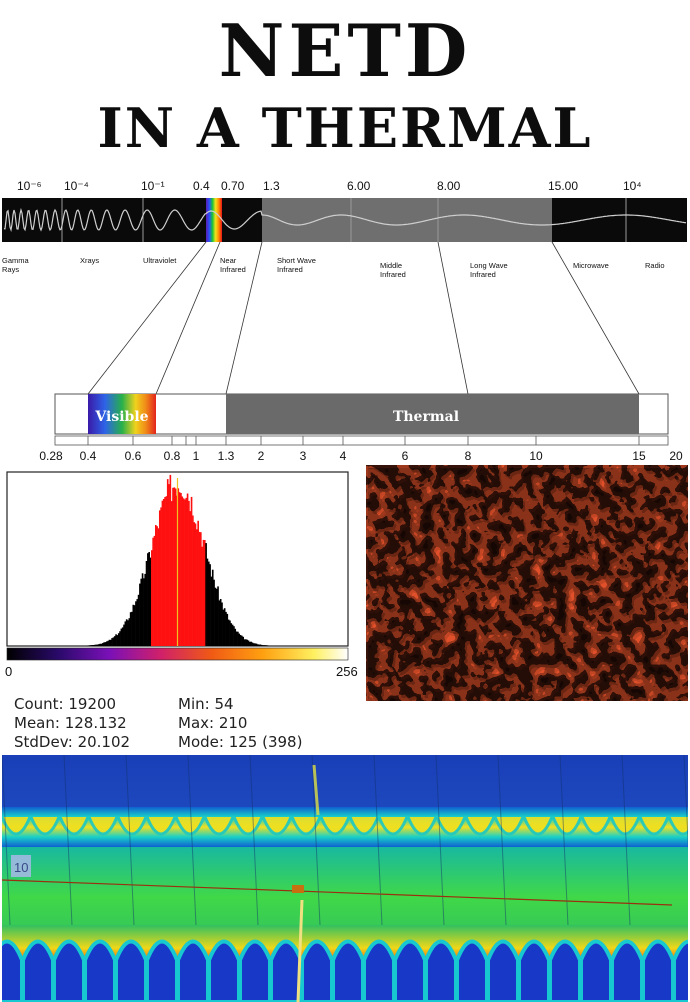 Image resolution: width=690 pixels, height=1002 pixels. What do you see at coordinates (213, 723) in the screenshot?
I see `stat-max: Max: 210` at bounding box center [213, 723].